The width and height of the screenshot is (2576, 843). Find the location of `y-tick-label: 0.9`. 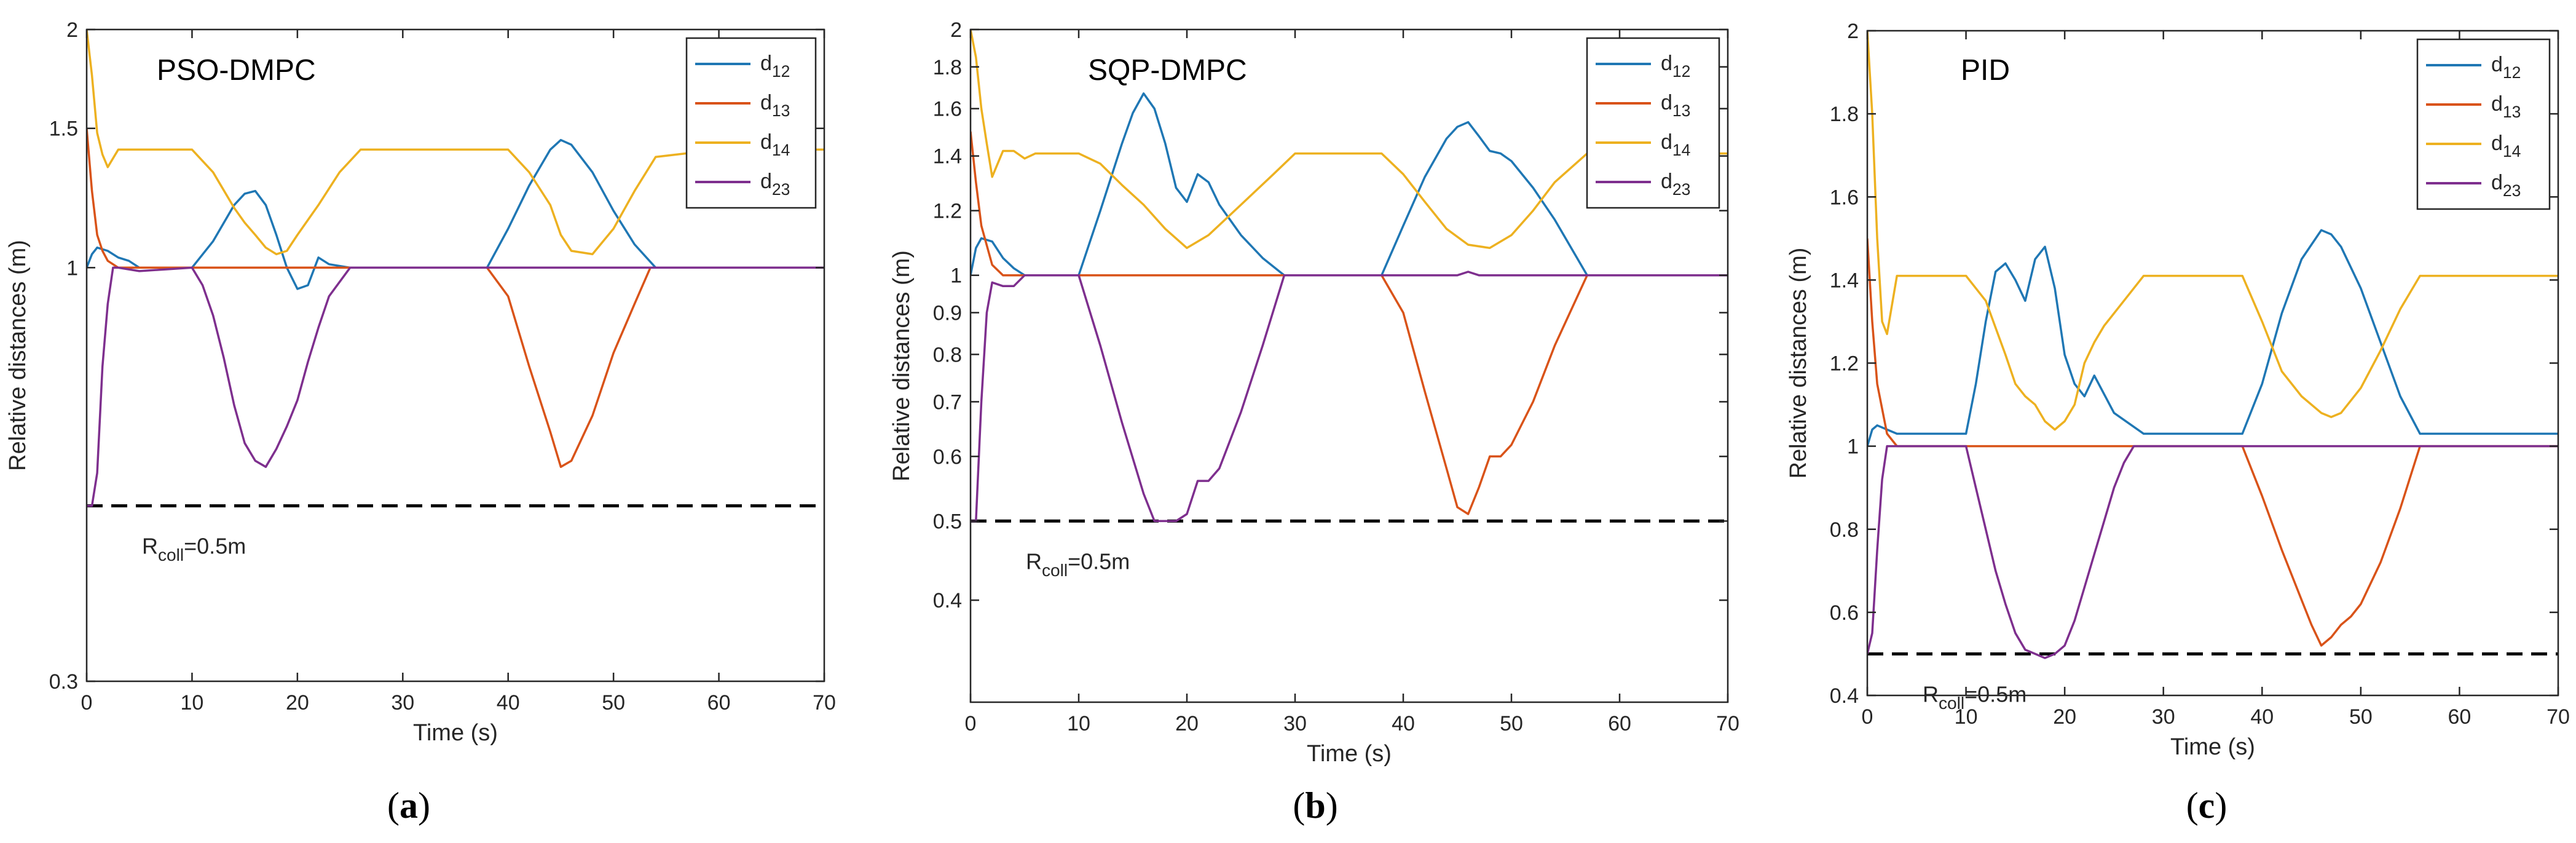

y-tick-label: 0.9 is located at coordinates (948, 313).